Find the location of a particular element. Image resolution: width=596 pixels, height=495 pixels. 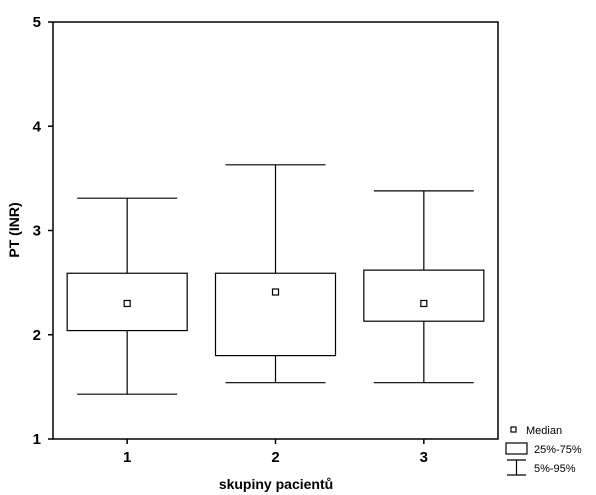

legend-whisker-label: 5%-95% is located at coordinates (555, 469).